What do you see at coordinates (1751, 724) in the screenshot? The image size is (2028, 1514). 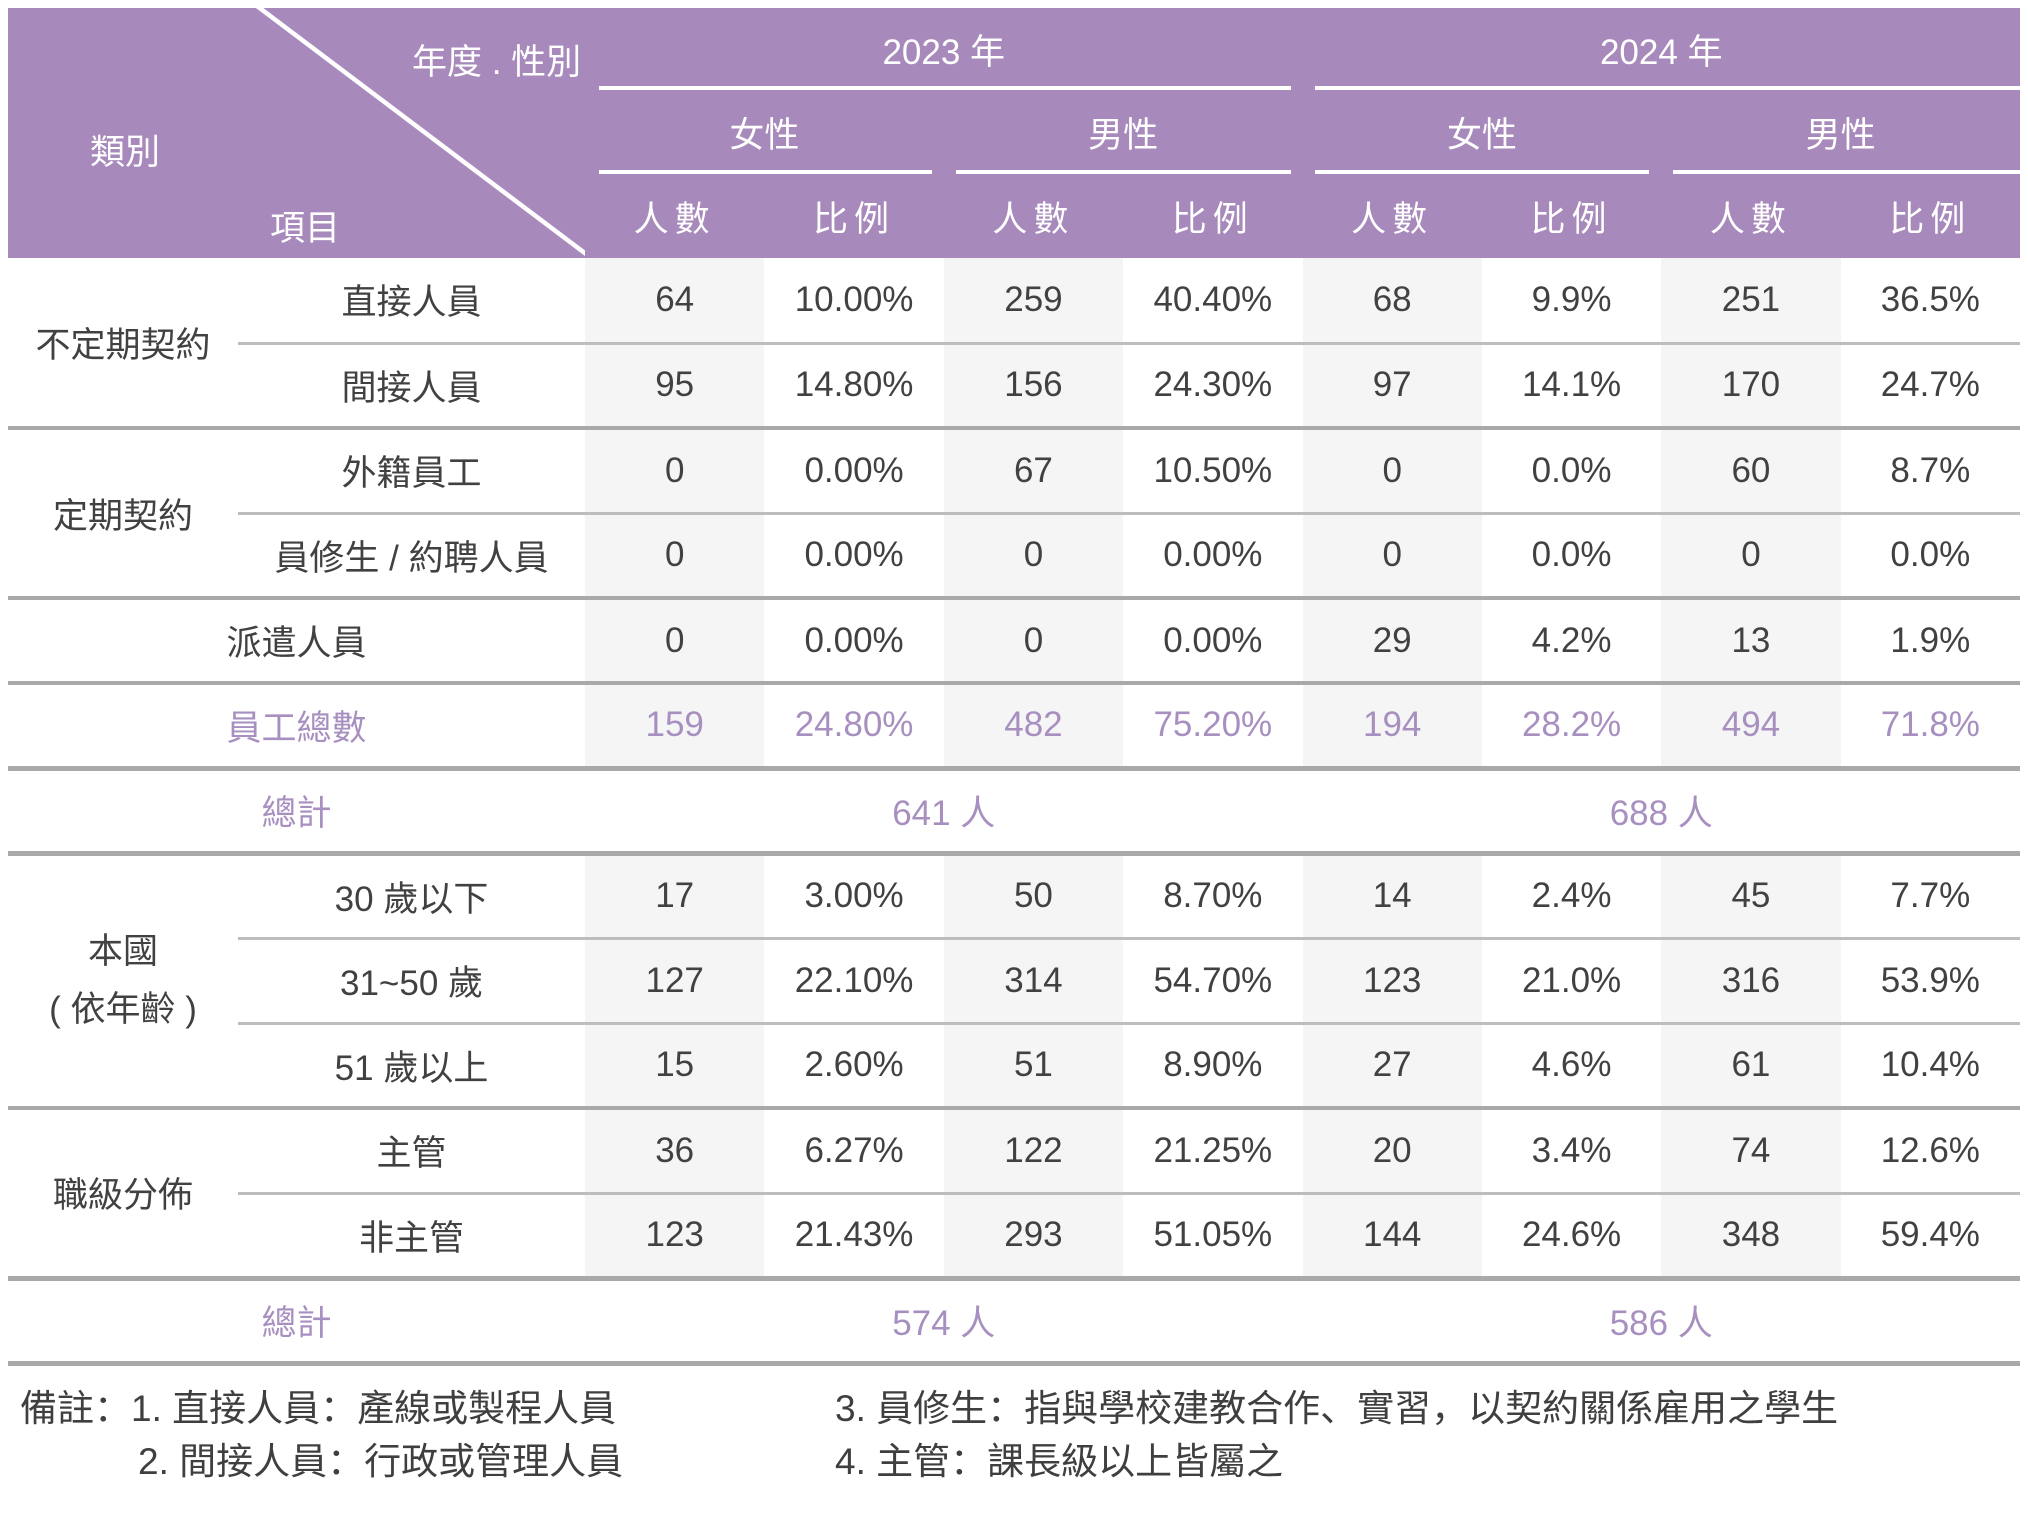 I see `cell: 494` at bounding box center [1751, 724].